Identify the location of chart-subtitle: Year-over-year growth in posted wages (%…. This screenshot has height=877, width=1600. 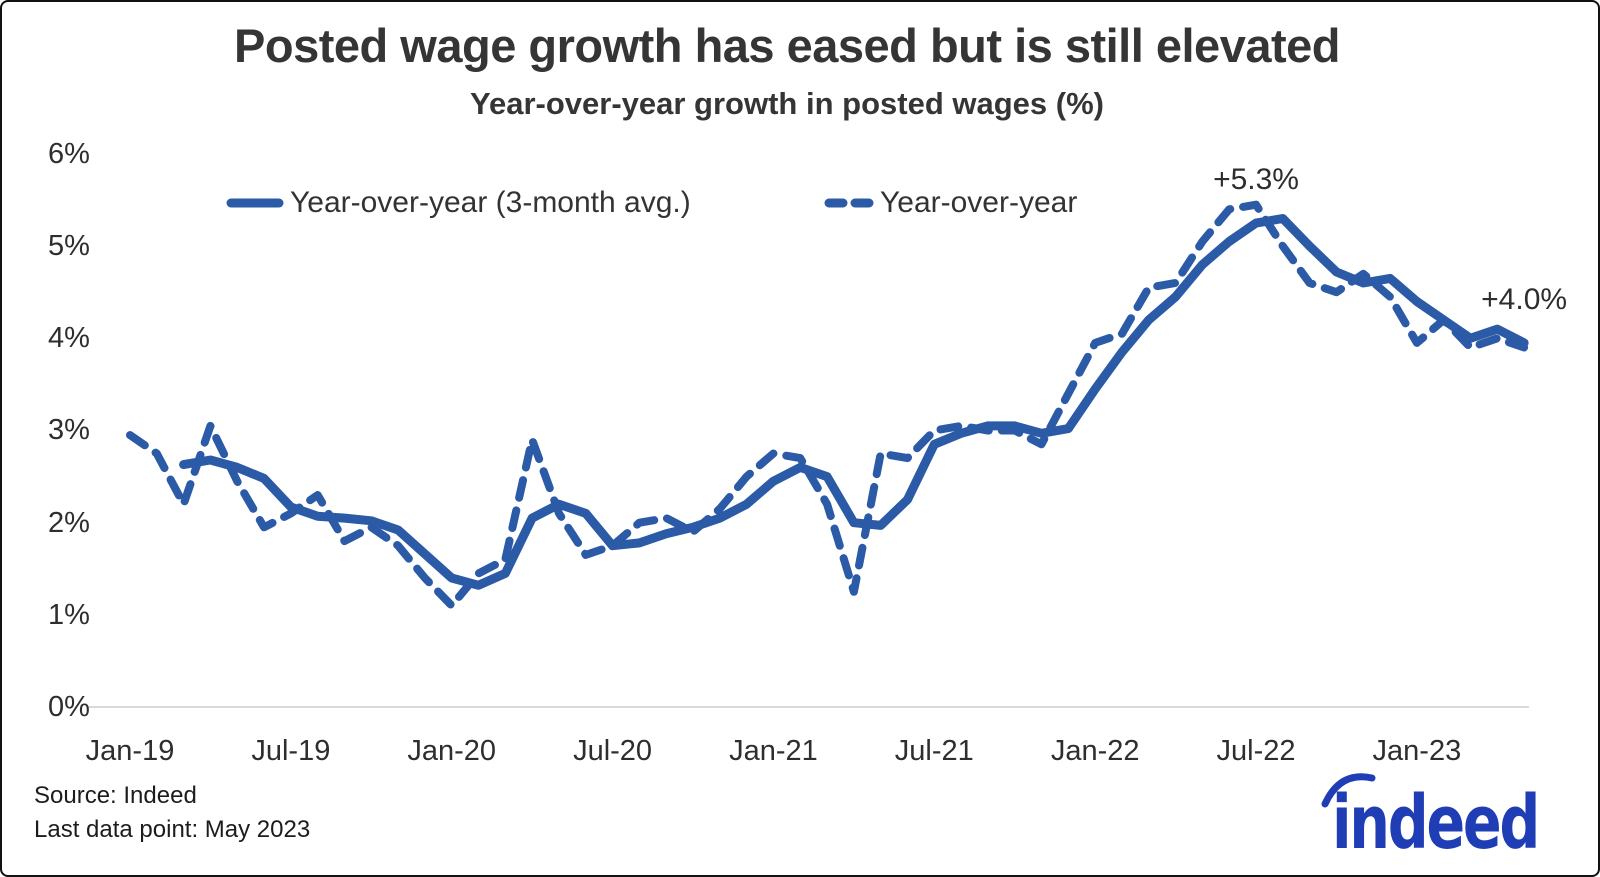
(787, 103).